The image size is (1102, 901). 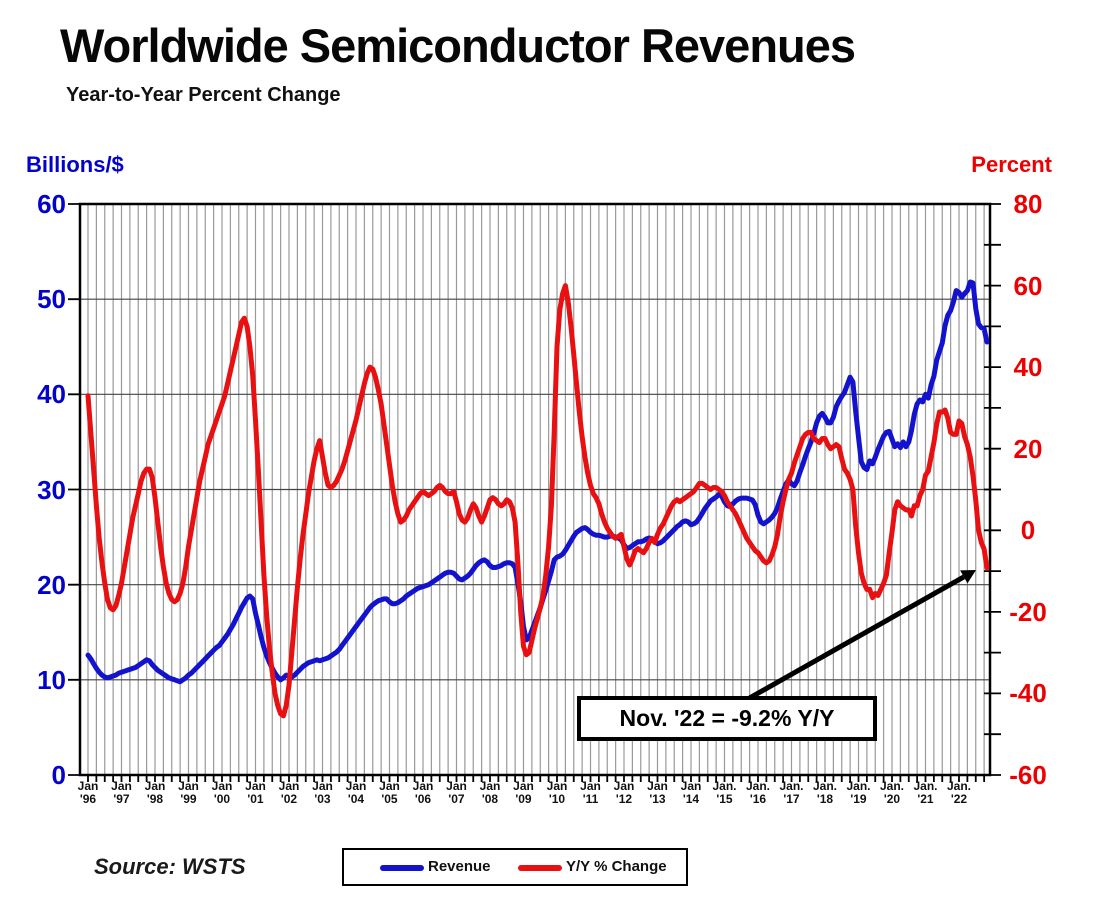 I want to click on x-tick-year: '02, so click(x=289, y=799).